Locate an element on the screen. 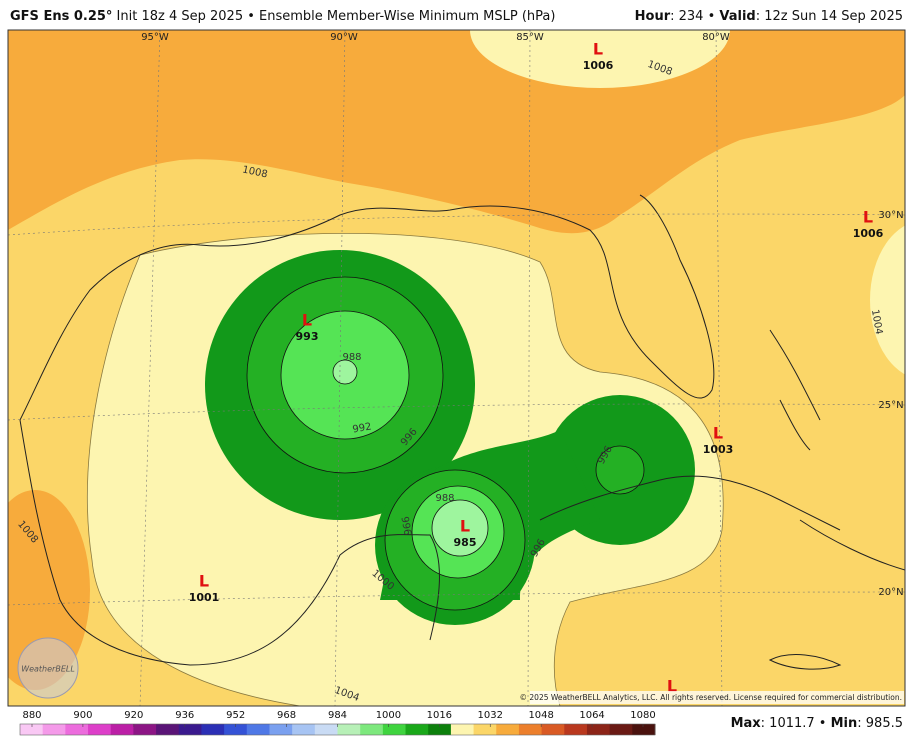 The width and height of the screenshot is (913, 754). text-part: Min is located at coordinates (844, 723).